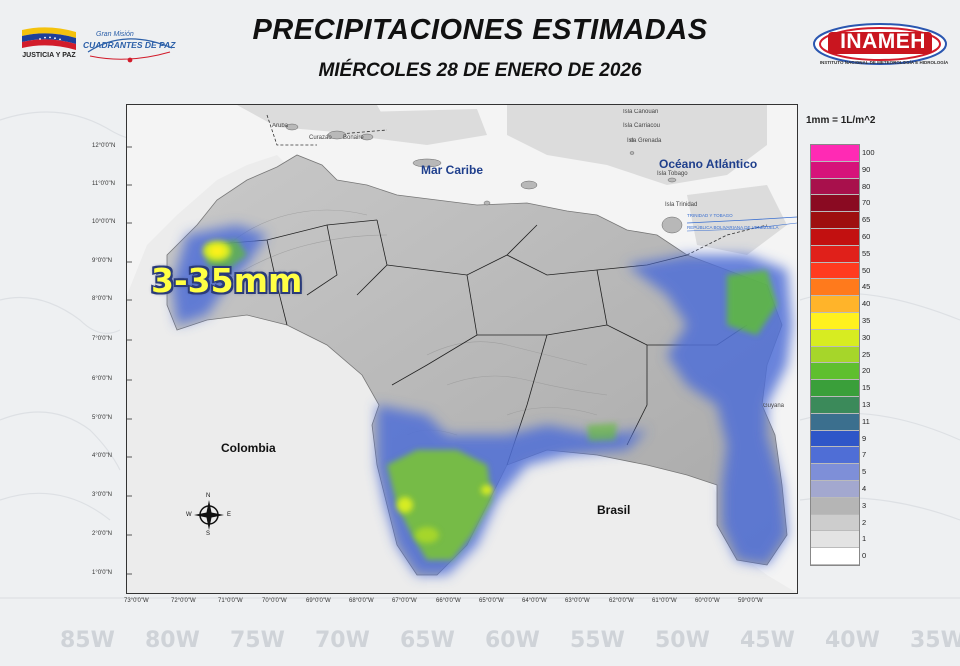 The image size is (960, 666). What do you see at coordinates (320, 138) in the screenshot?
I see `label-curazao: Curazao` at bounding box center [320, 138].